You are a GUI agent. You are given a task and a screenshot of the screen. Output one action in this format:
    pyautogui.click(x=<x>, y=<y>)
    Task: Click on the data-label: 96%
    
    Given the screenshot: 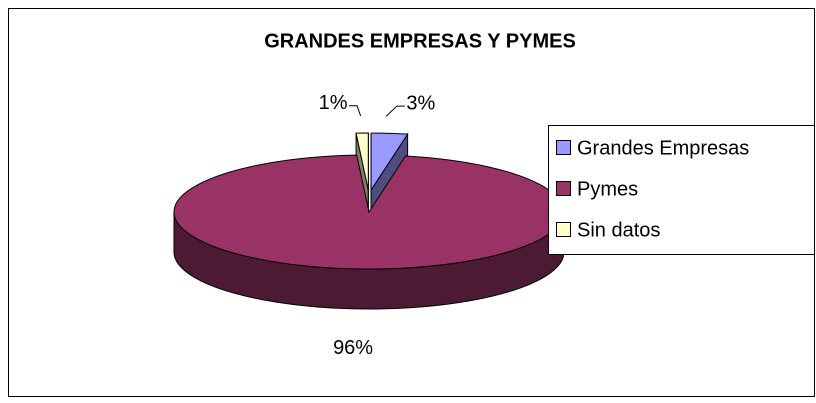 What is the action you would take?
    pyautogui.click(x=353, y=348)
    